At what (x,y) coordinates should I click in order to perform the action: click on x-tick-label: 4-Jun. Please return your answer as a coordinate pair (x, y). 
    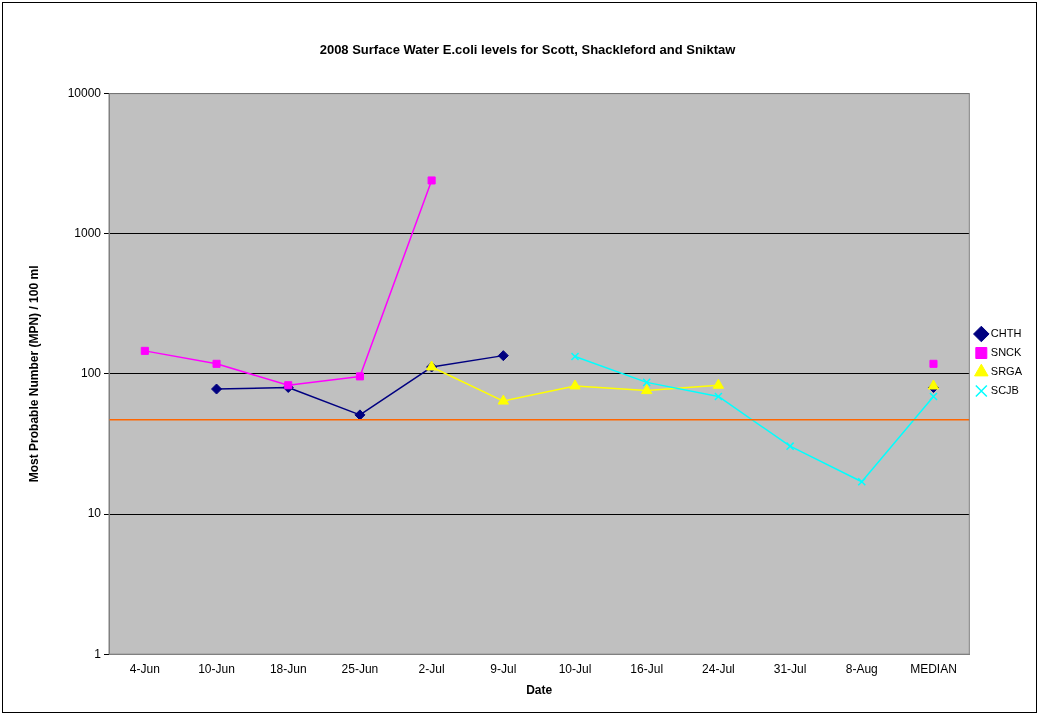
    Looking at the image, I should click on (144, 668).